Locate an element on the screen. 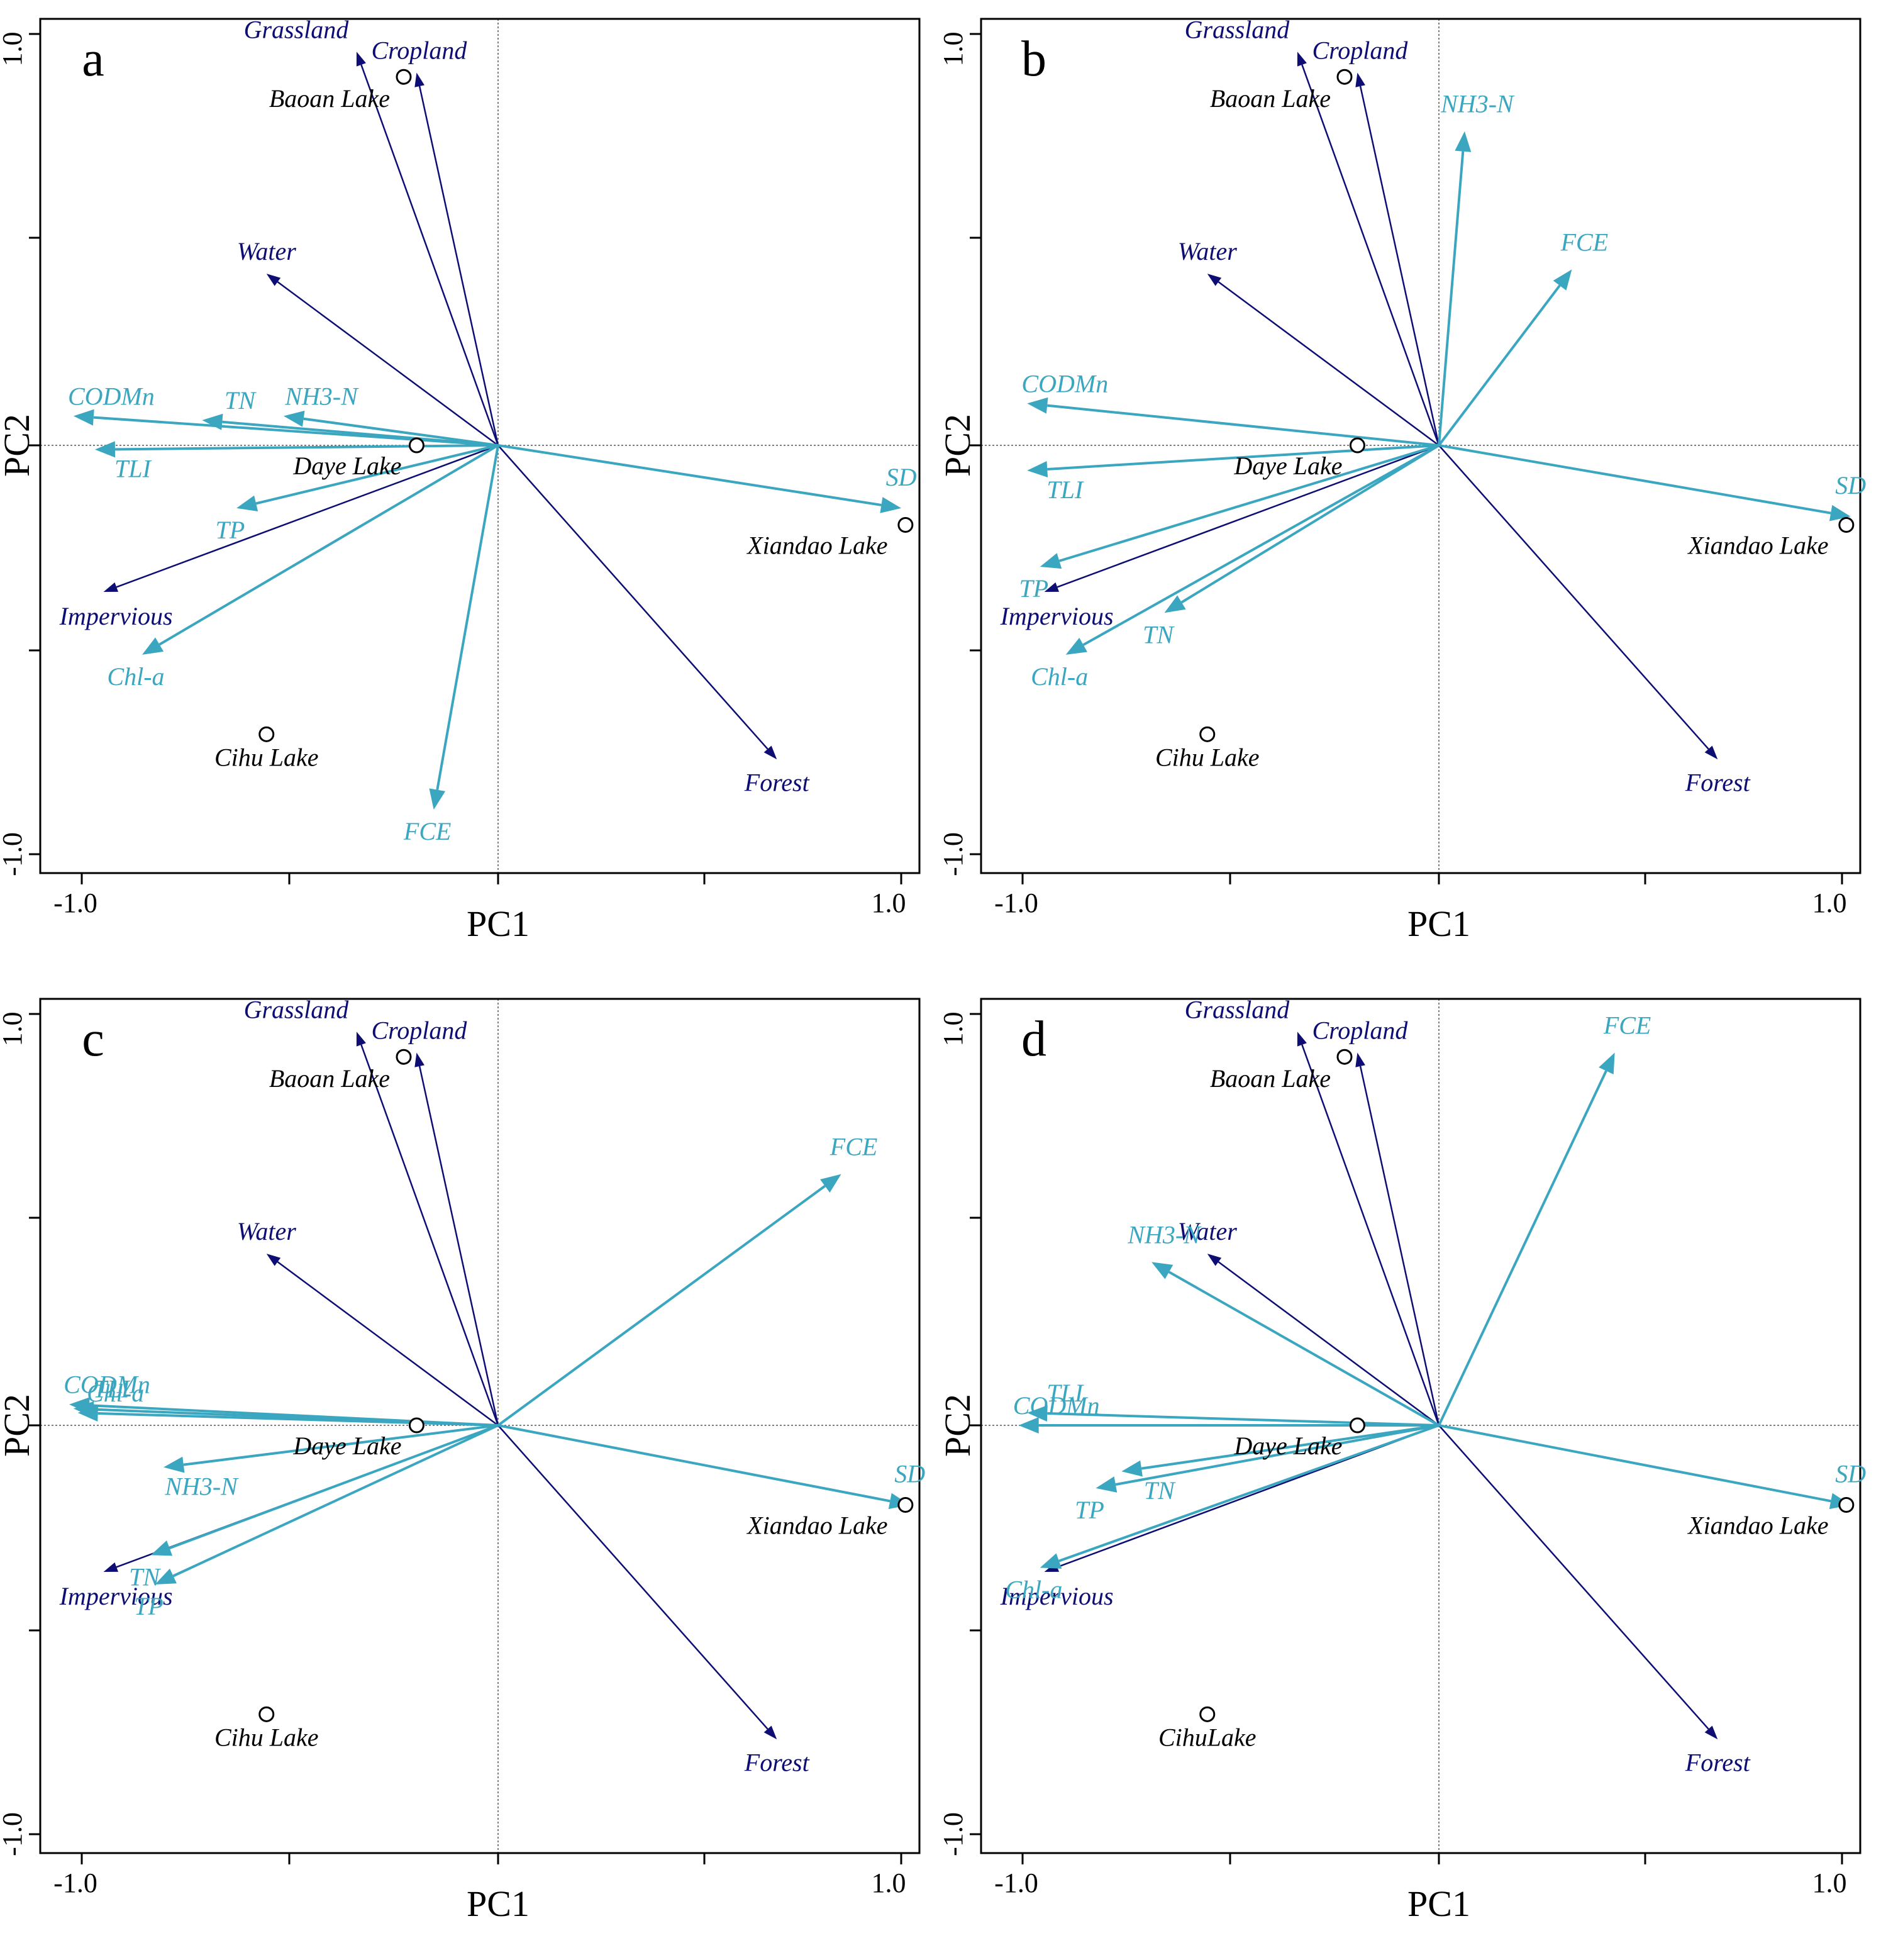 The width and height of the screenshot is (1881, 1960). wq-vector-sd is located at coordinates (1634, 1464).